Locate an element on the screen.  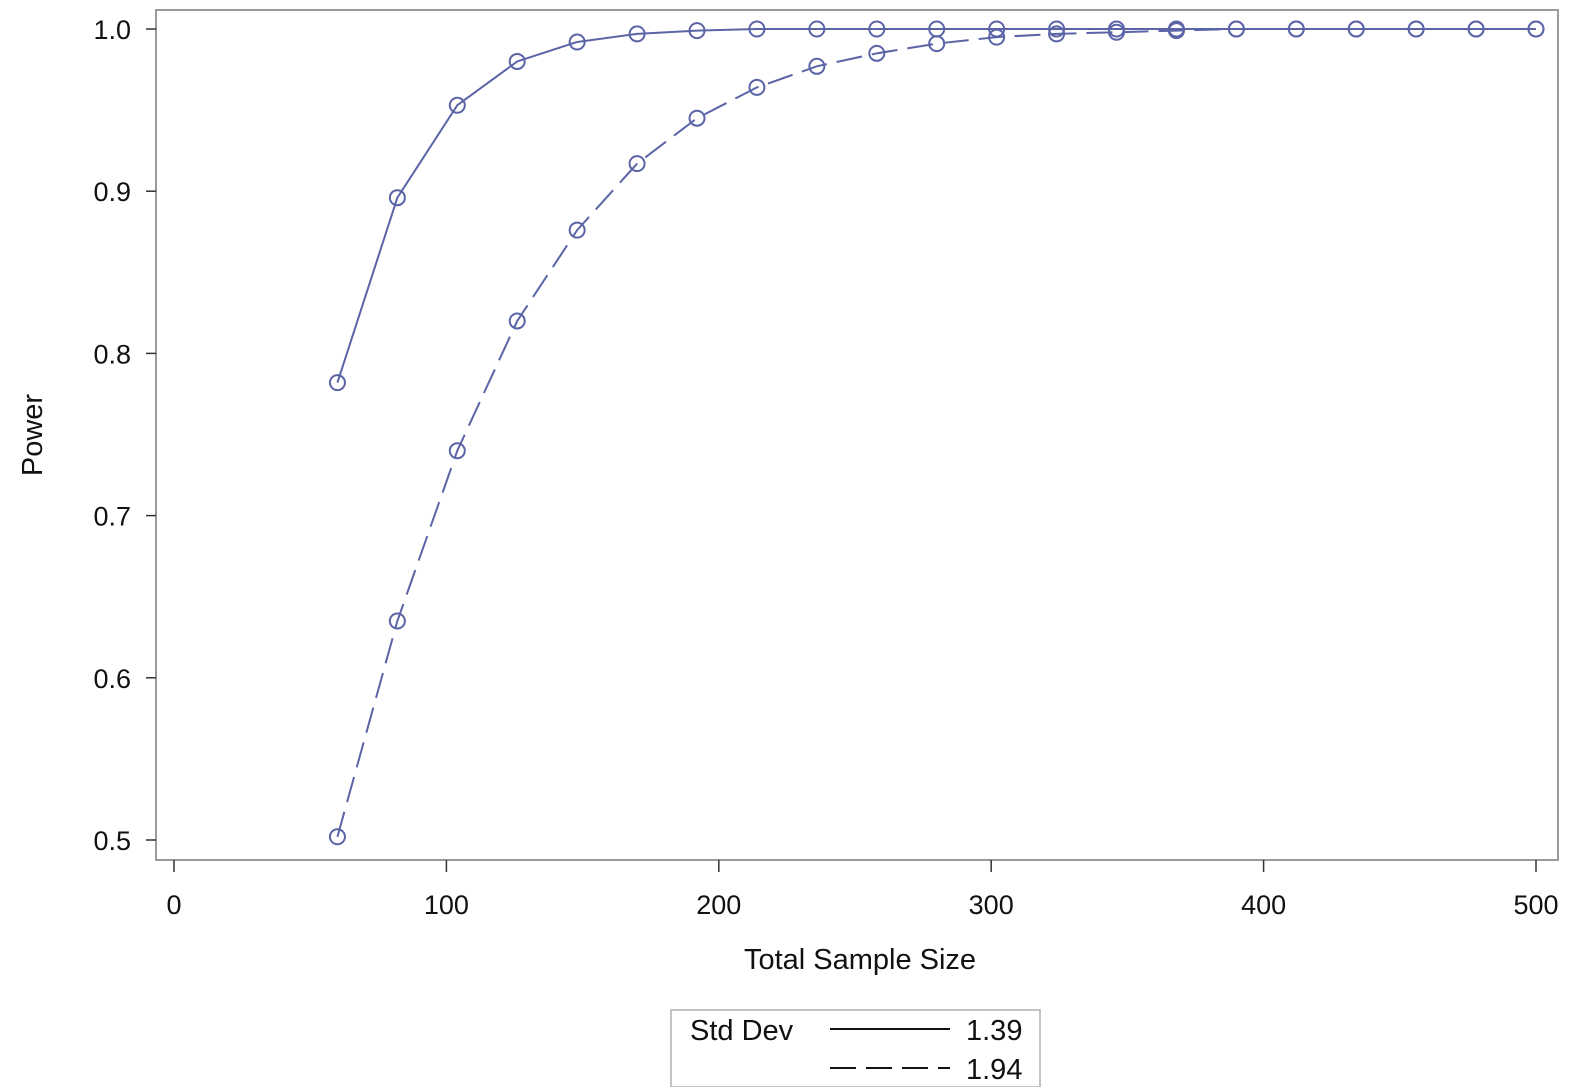
legend-title: Std Dev is located at coordinates (742, 1031).